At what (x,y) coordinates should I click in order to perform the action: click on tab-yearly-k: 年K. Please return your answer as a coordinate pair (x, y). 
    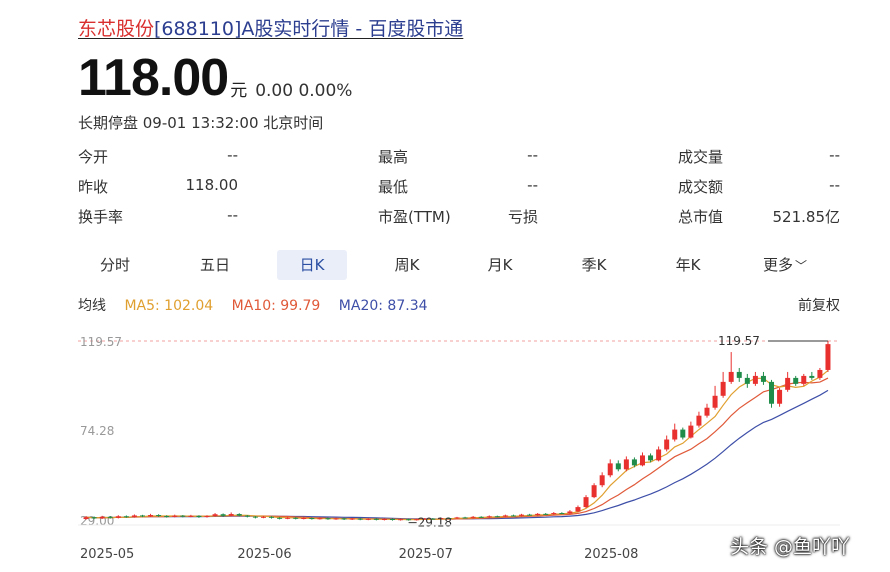
    Looking at the image, I should click on (688, 265).